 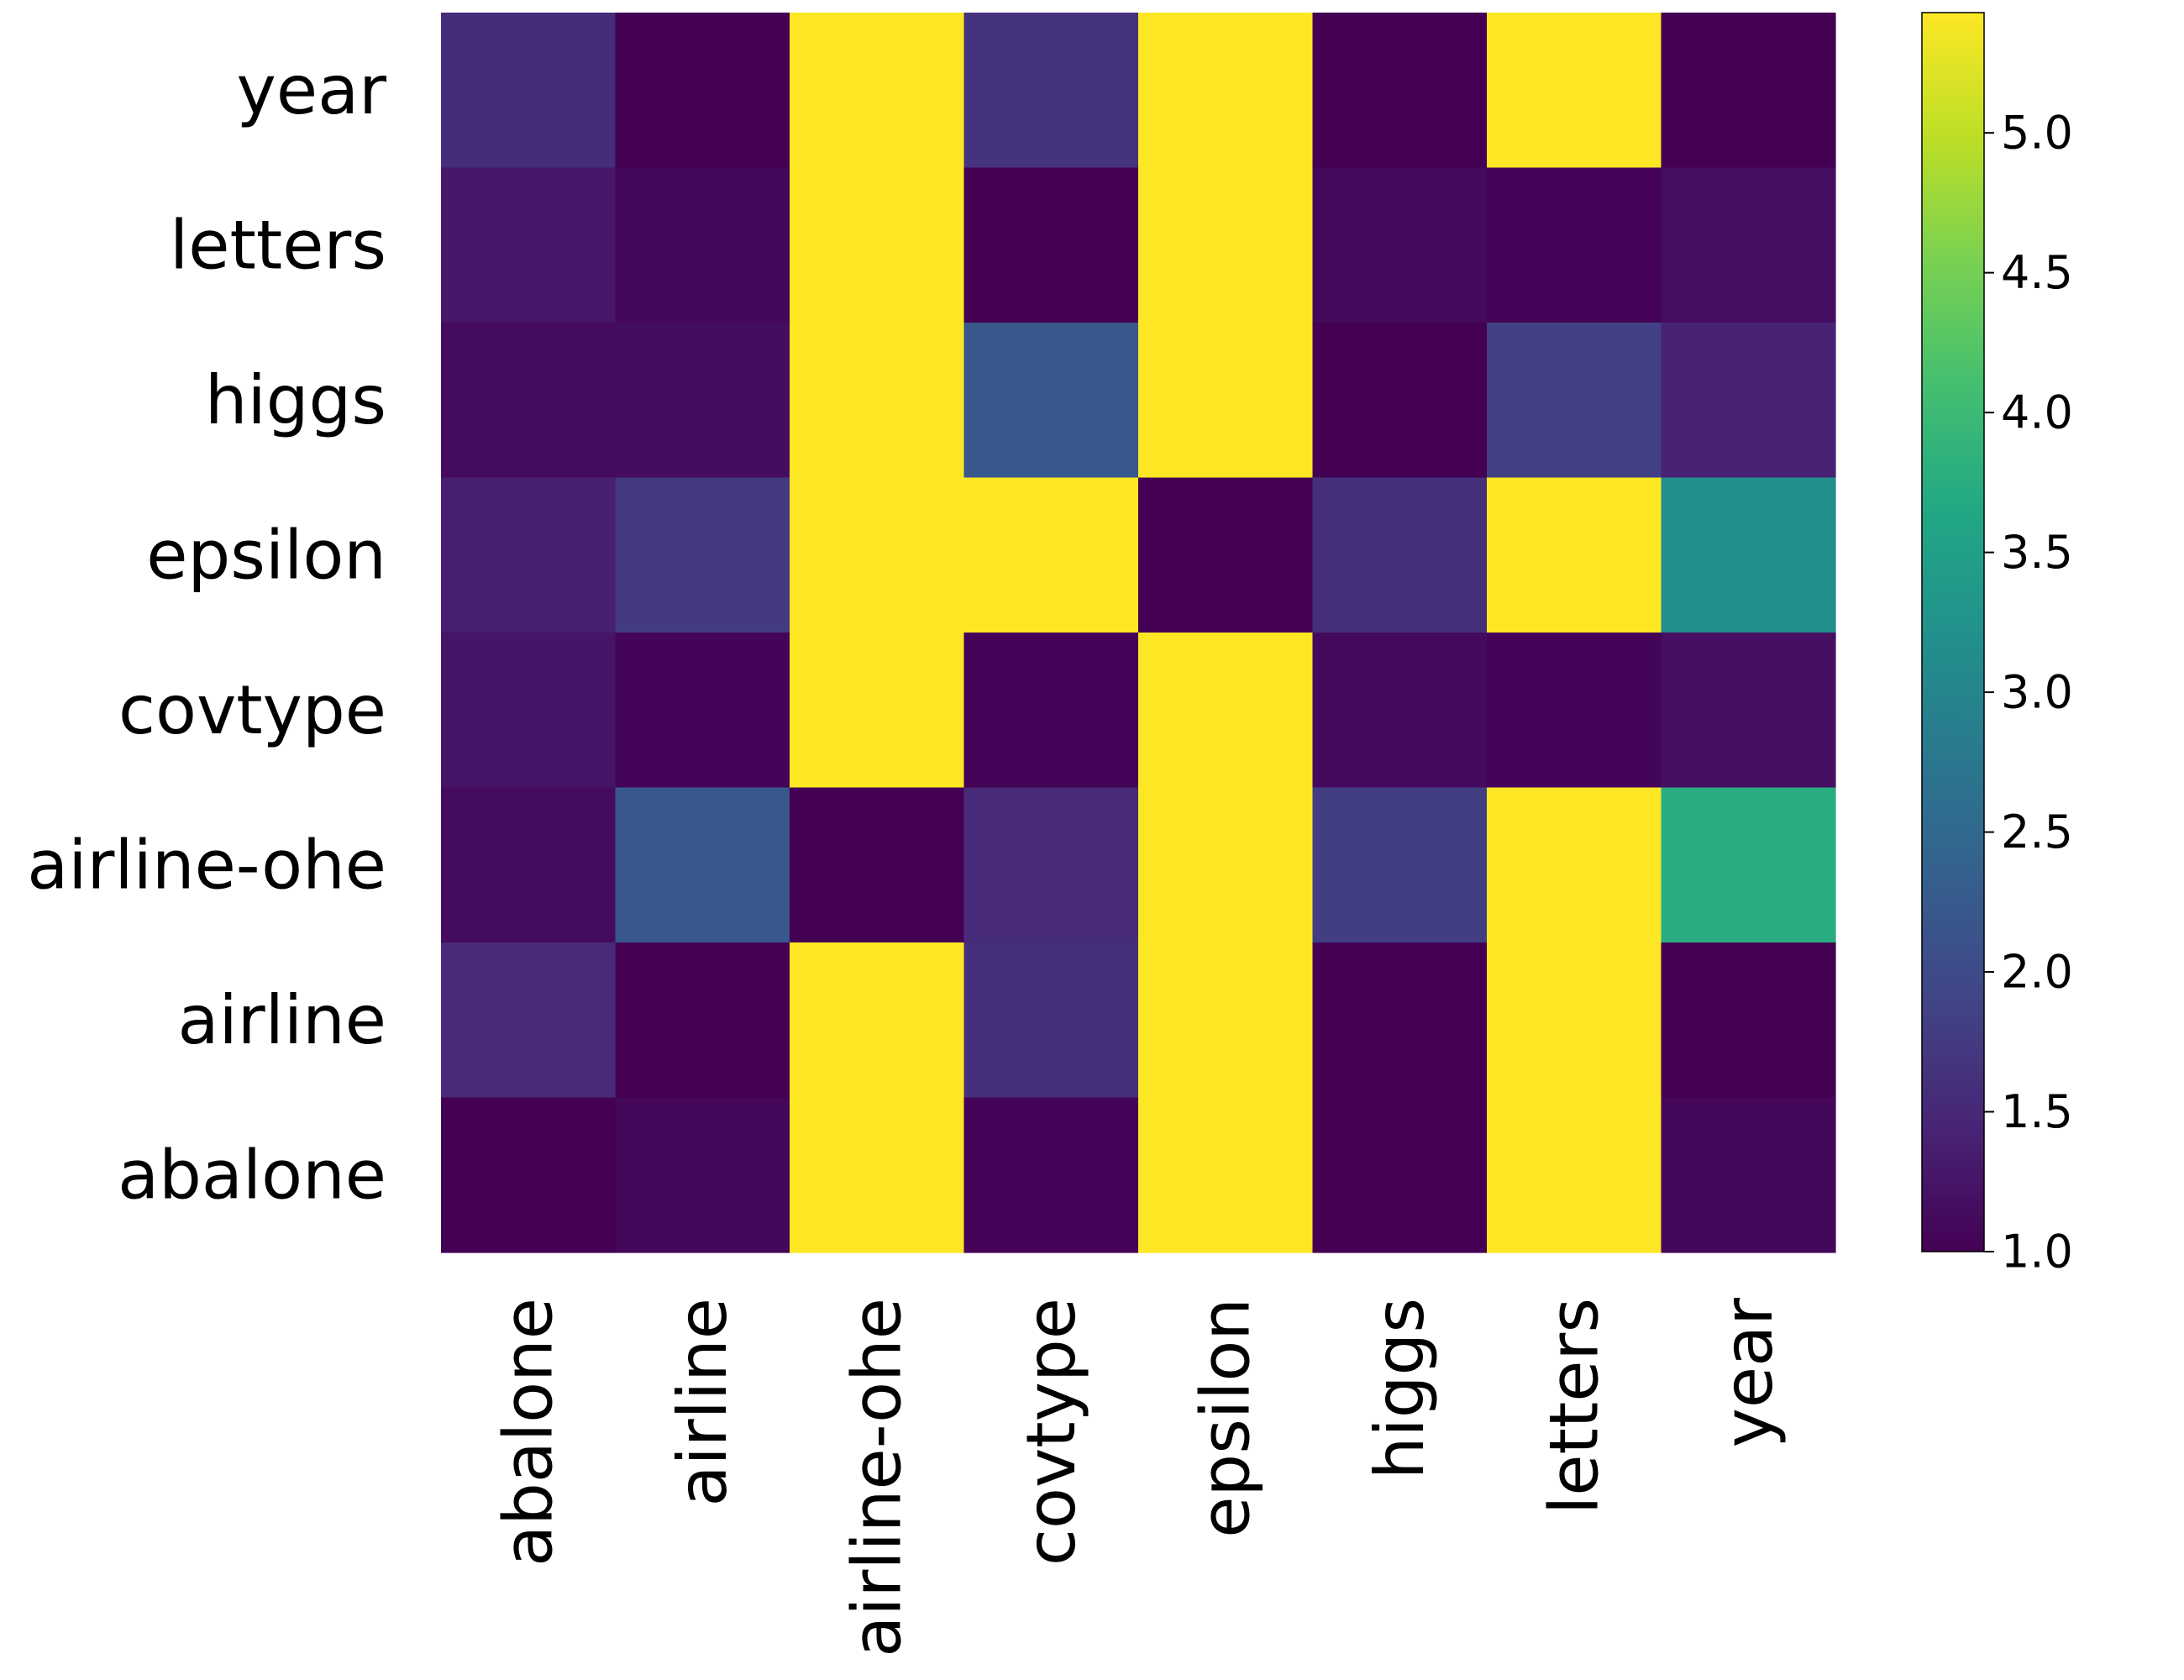 What do you see at coordinates (877, 1020) in the screenshot?
I see `heatmap-cell-airline-airline-ohe` at bounding box center [877, 1020].